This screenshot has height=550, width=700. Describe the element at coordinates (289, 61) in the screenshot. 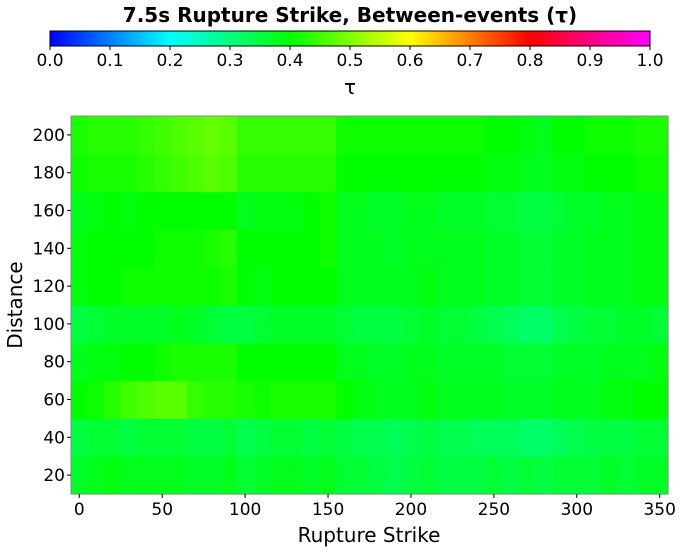

I see `colorbar-tick-label: 0.4` at that location.